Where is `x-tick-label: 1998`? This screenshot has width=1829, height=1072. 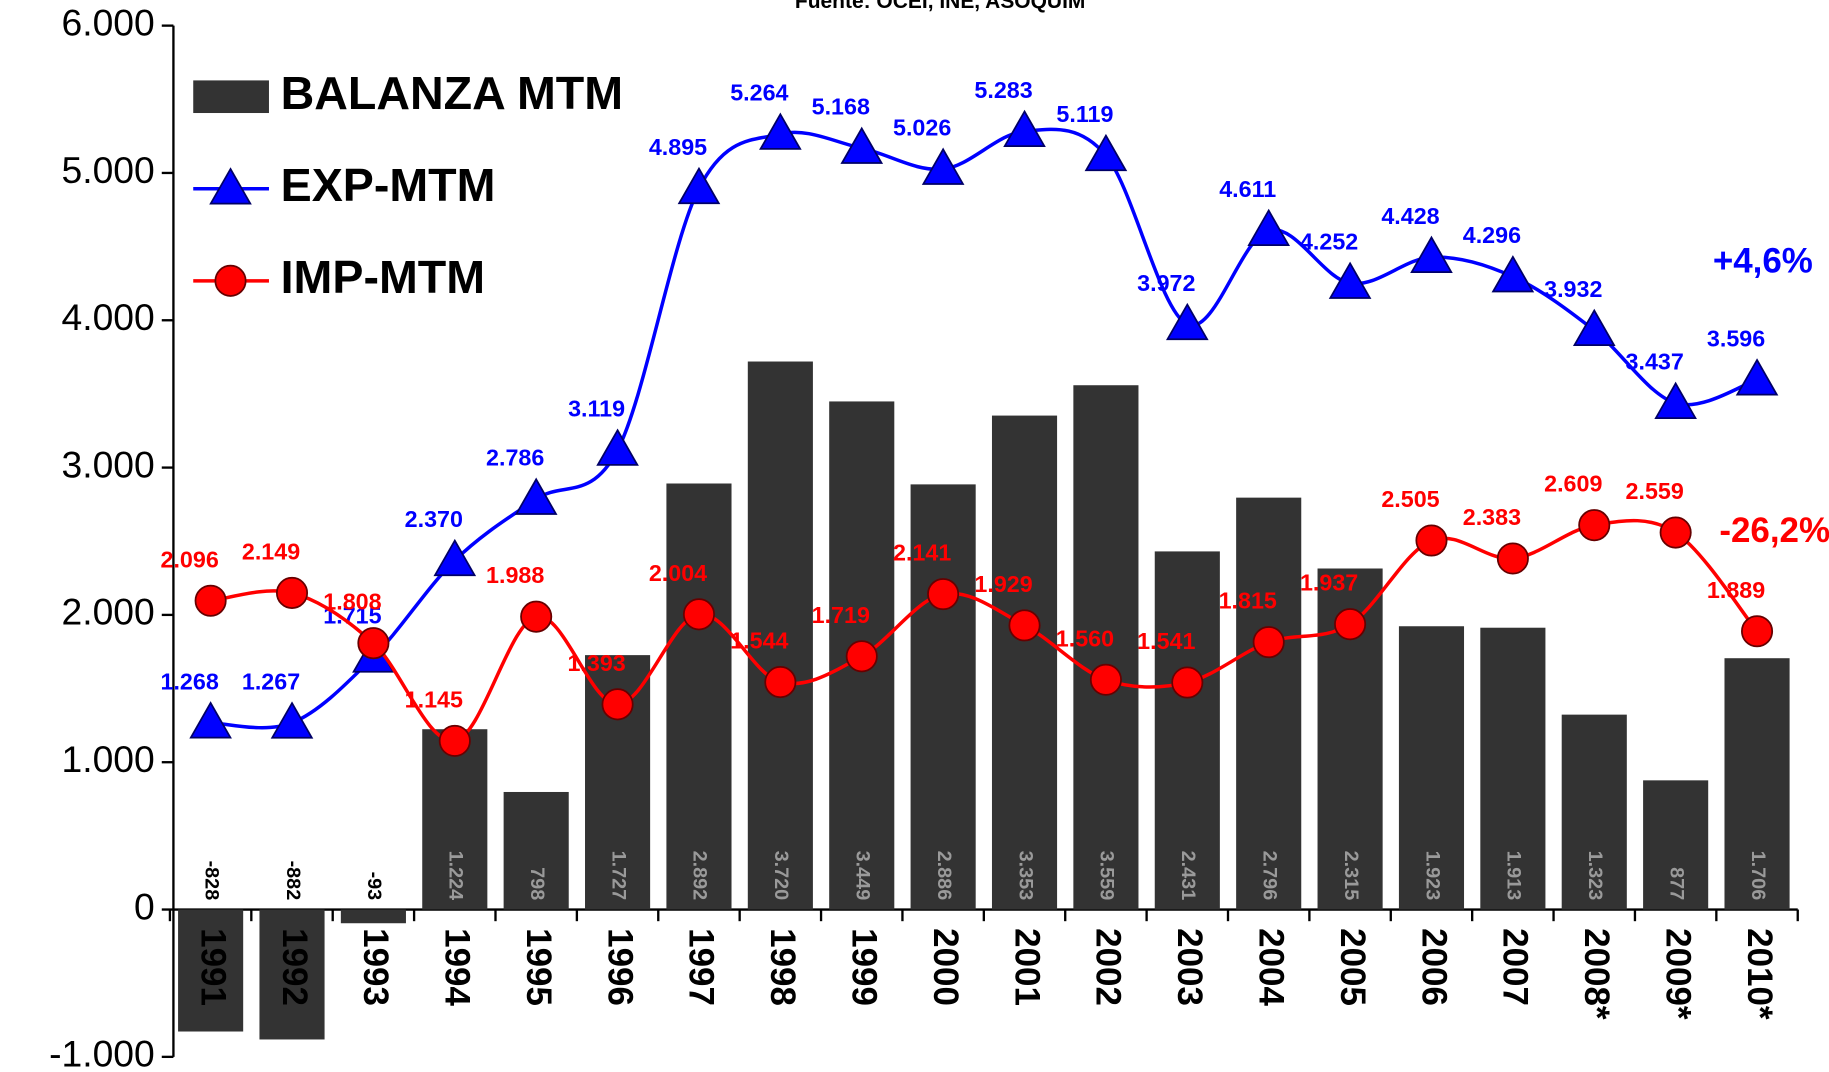
x-tick-label: 1998 is located at coordinates (782, 967).